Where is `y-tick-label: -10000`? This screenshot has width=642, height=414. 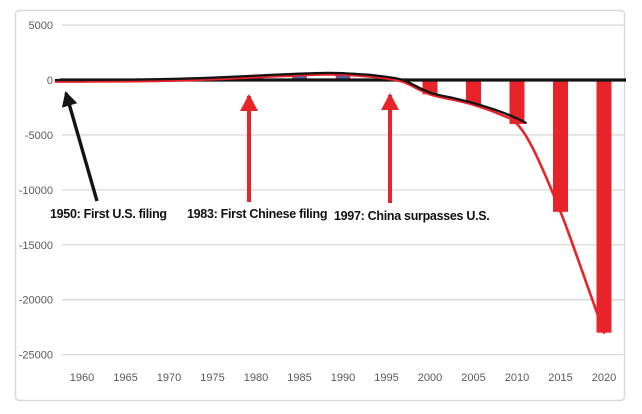
y-tick-label: -10000 is located at coordinates (36, 191).